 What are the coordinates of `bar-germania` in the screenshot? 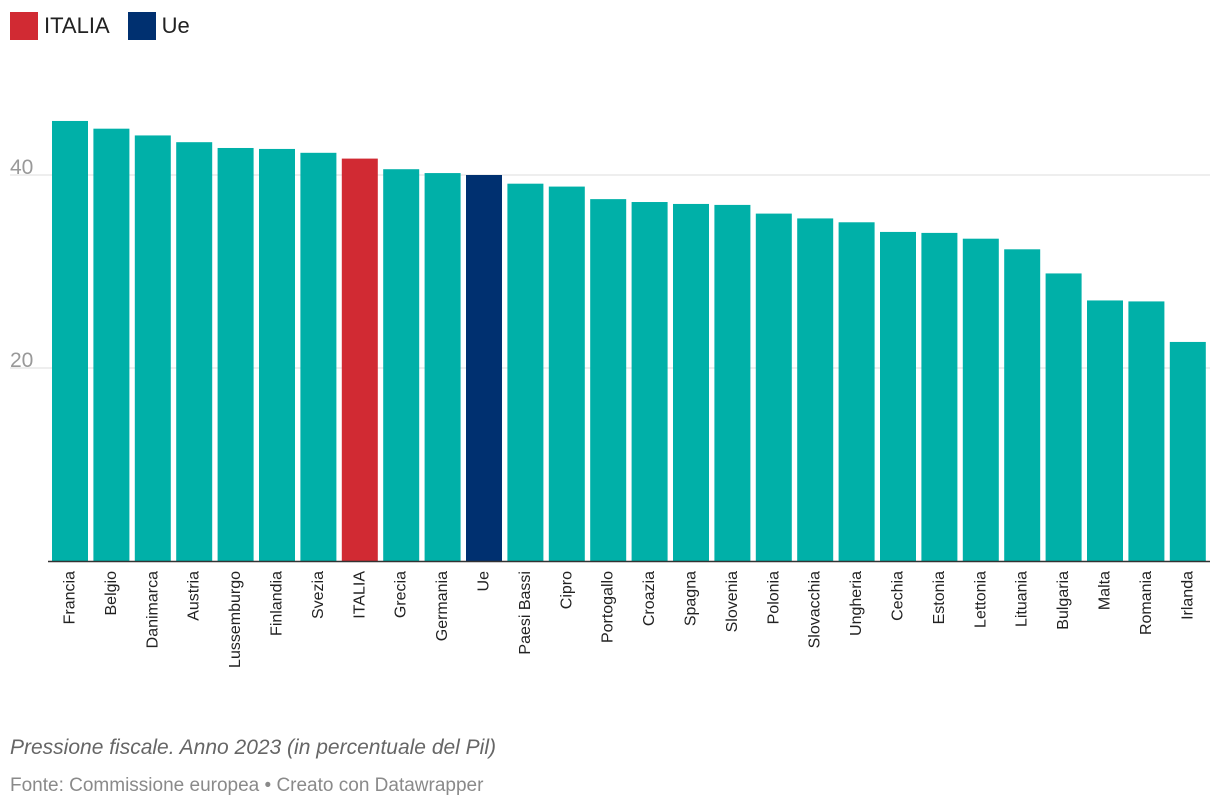 It's located at (442, 367).